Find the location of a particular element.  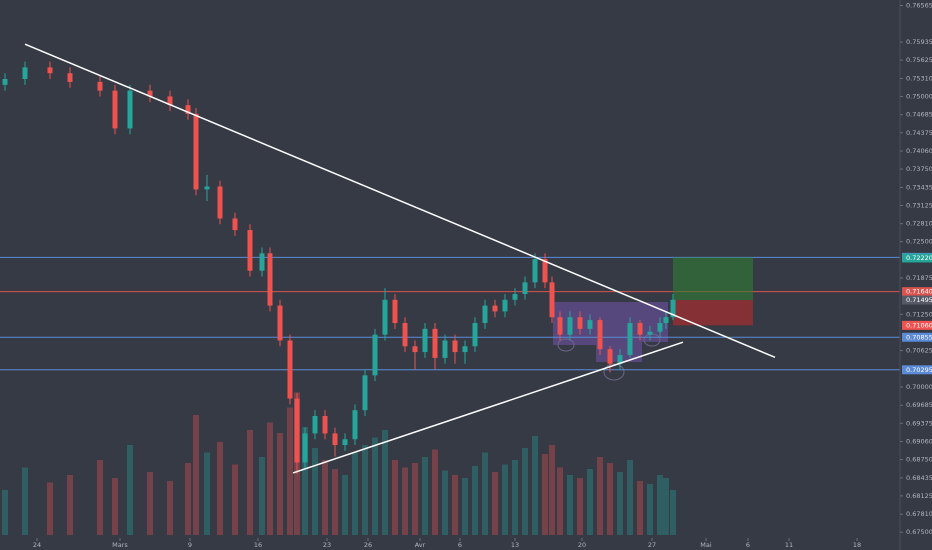

y-tick-label: 0.69375 is located at coordinates (919, 423).